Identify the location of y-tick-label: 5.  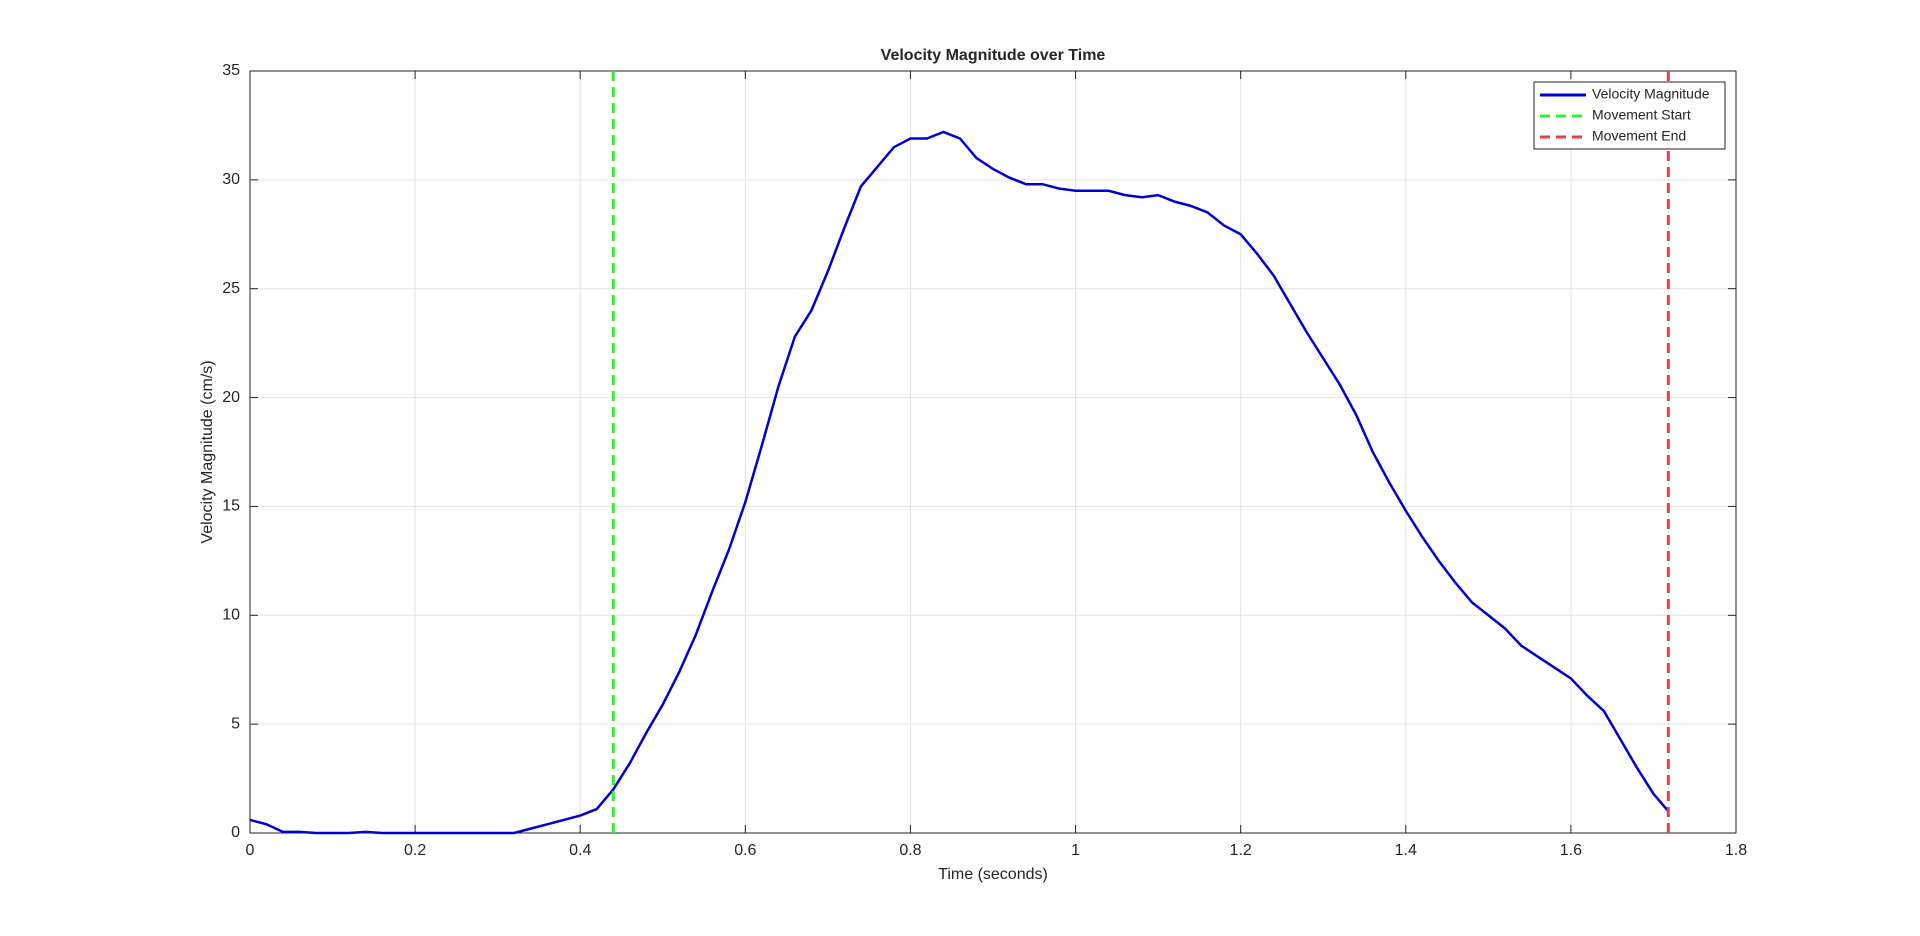
(235, 723).